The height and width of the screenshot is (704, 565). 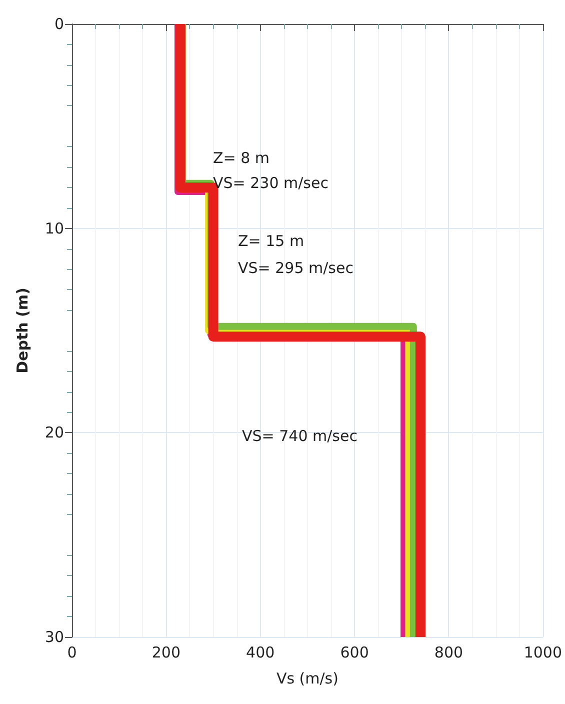 What do you see at coordinates (54, 228) in the screenshot?
I see `y-tick-label: 10` at bounding box center [54, 228].